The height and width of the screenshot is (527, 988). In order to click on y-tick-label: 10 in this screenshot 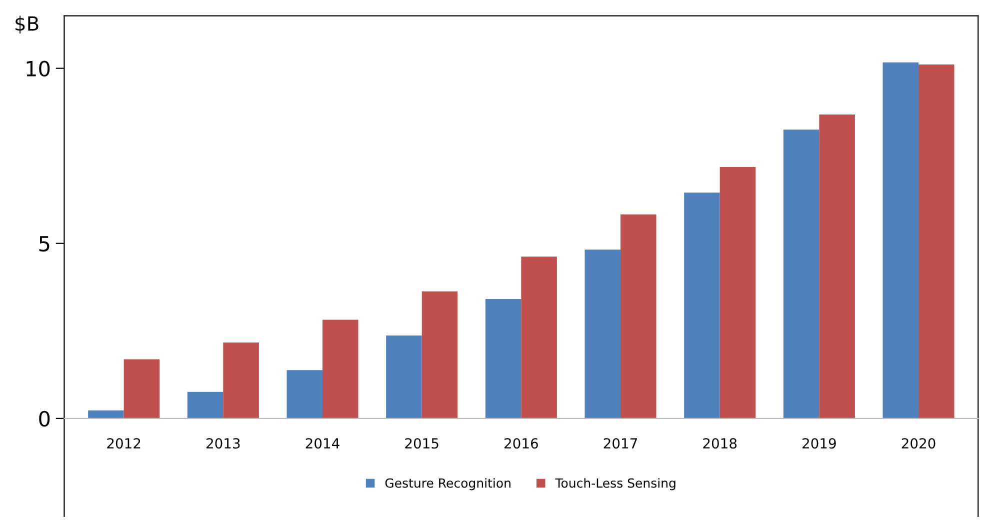, I will do `click(38, 68)`.